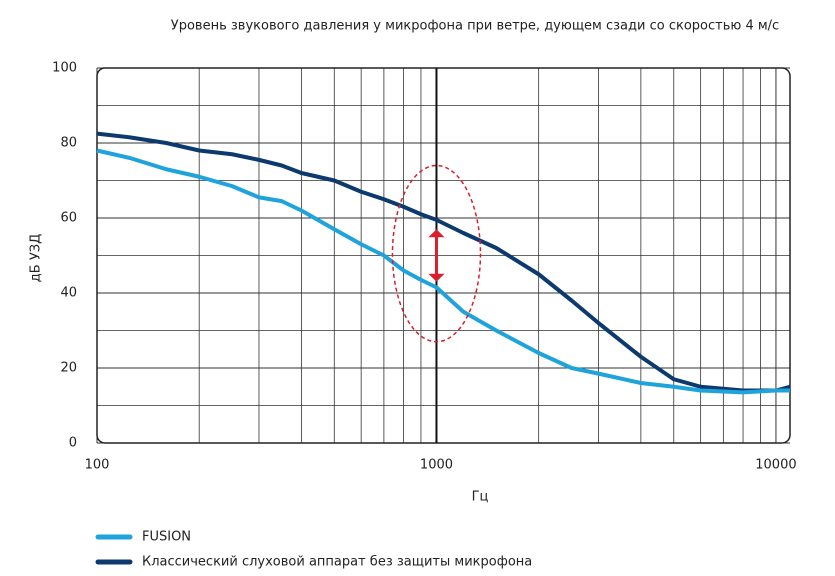 This screenshot has width=835, height=576. Describe the element at coordinates (64, 68) in the screenshot. I see `y-tick-label: 100` at that location.